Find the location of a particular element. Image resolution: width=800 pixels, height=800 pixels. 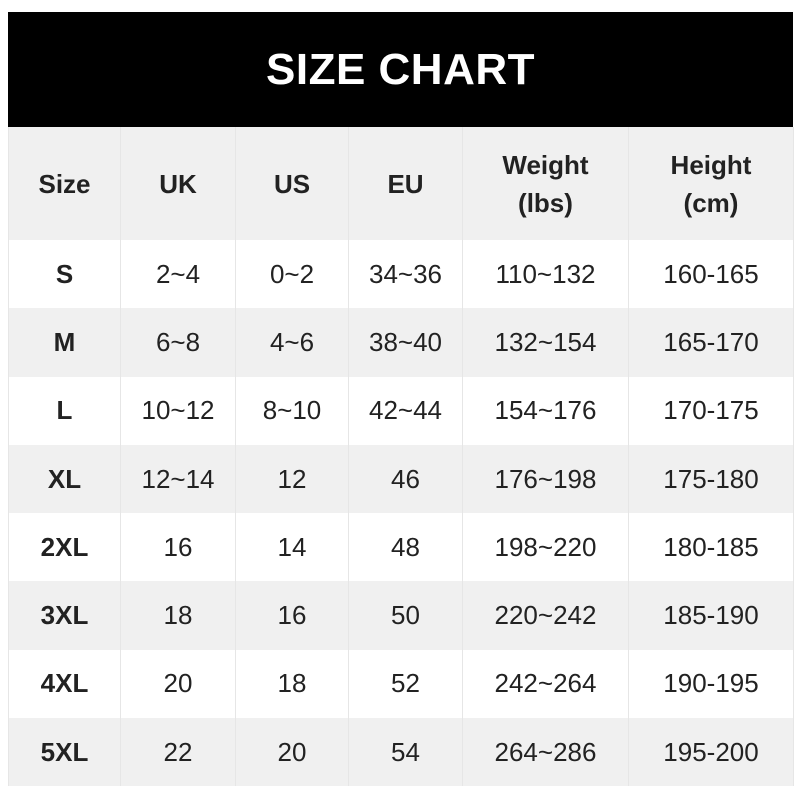

column-header-text: EU is located at coordinates (405, 183).